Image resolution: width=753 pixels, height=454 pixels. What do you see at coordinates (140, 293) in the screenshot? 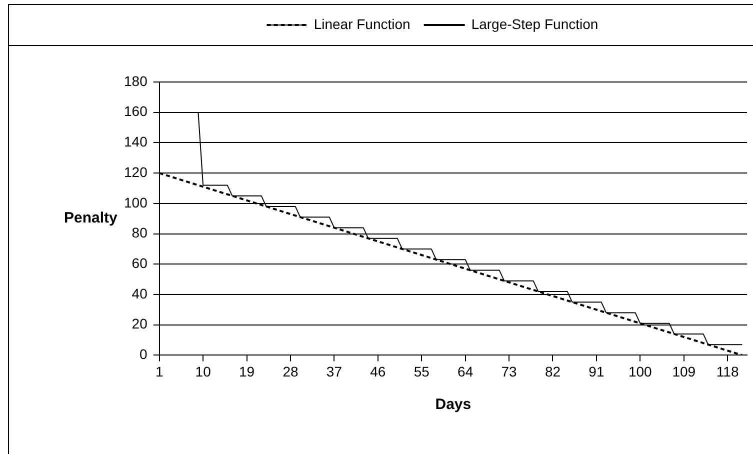
I see `y-tick-label: 40` at bounding box center [140, 293].